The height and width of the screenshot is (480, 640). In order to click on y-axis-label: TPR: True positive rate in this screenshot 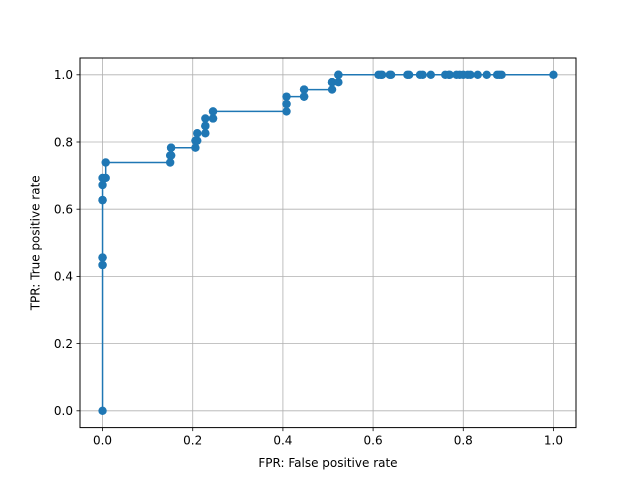, I will do `click(36, 243)`.